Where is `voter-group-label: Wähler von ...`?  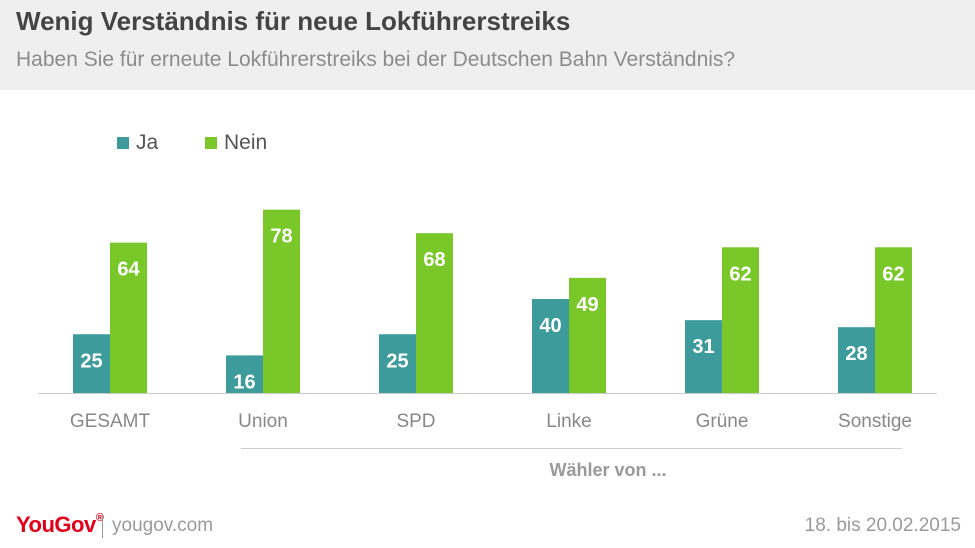 voter-group-label: Wähler von ... is located at coordinates (607, 470).